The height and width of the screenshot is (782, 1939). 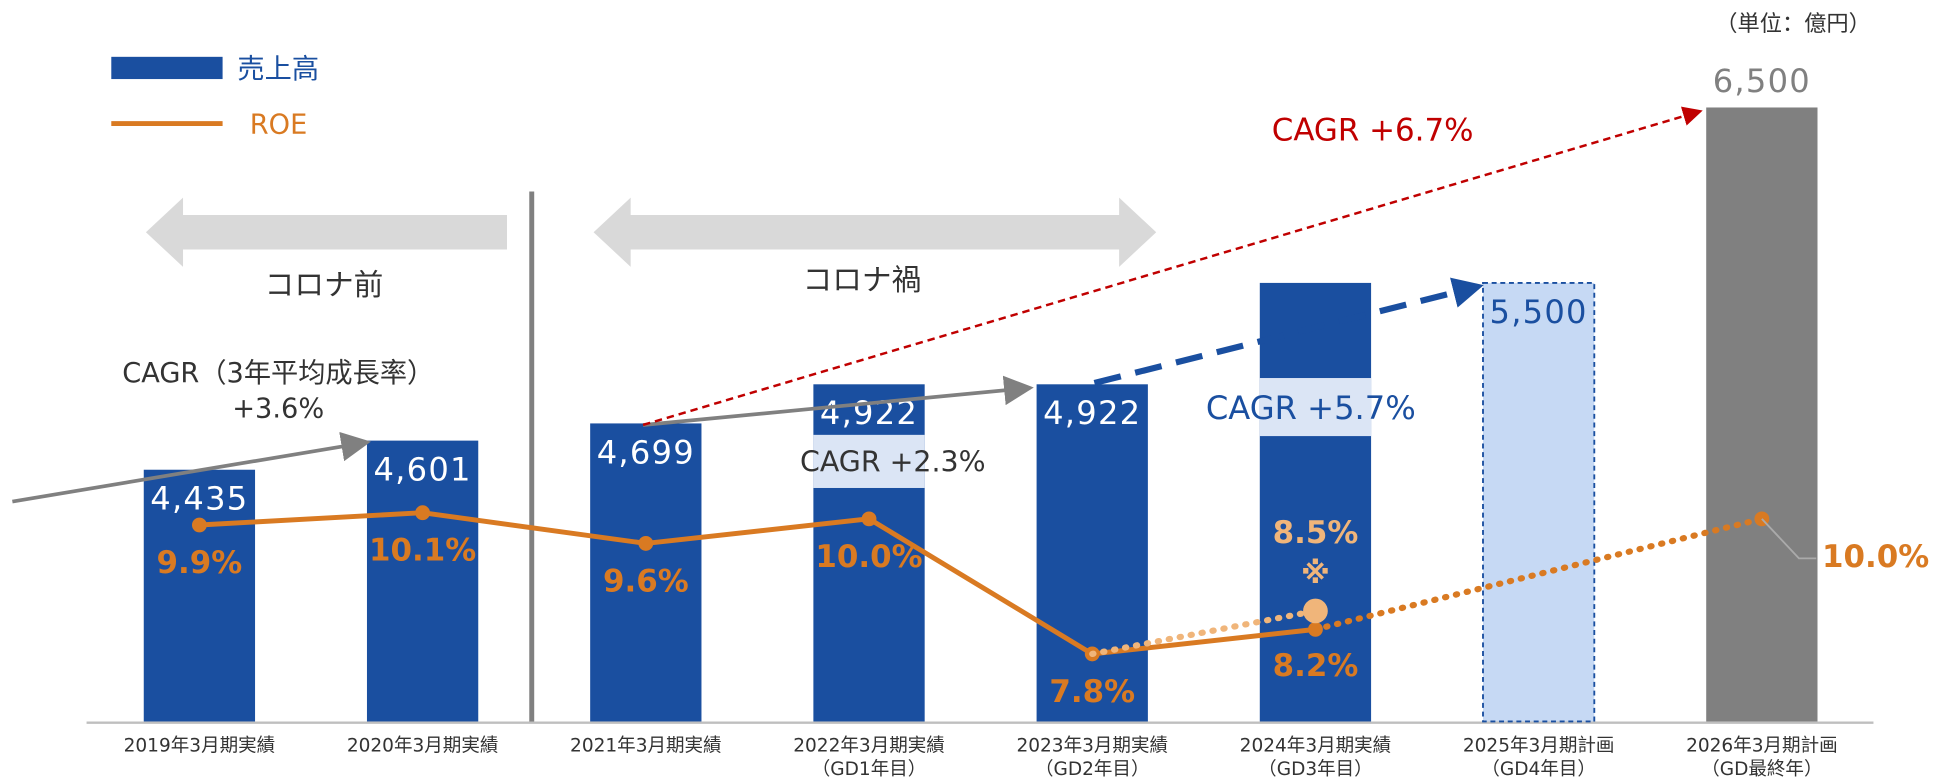 I want to click on unit: （単位：億円）, so click(x=1793, y=24).